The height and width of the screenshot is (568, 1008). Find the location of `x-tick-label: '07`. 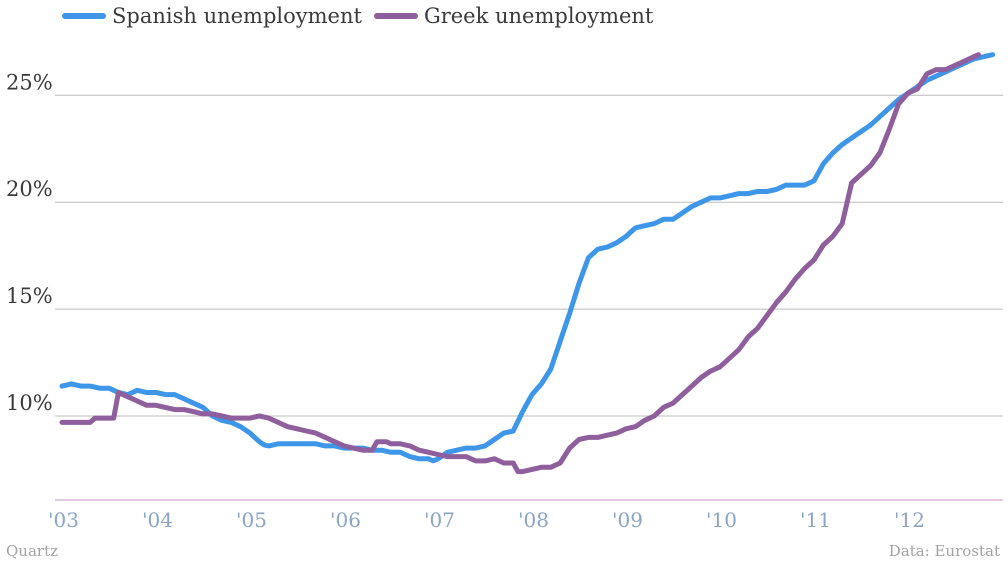

x-tick-label: '07 is located at coordinates (439, 520).